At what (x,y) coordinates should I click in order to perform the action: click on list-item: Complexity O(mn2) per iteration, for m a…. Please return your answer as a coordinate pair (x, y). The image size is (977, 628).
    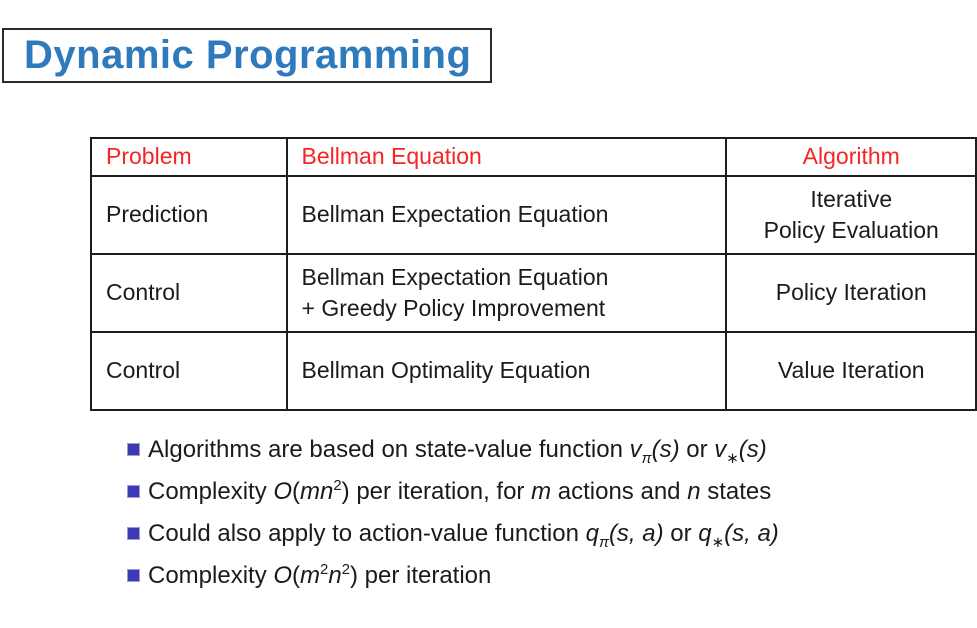
    Looking at the image, I should click on (453, 492).